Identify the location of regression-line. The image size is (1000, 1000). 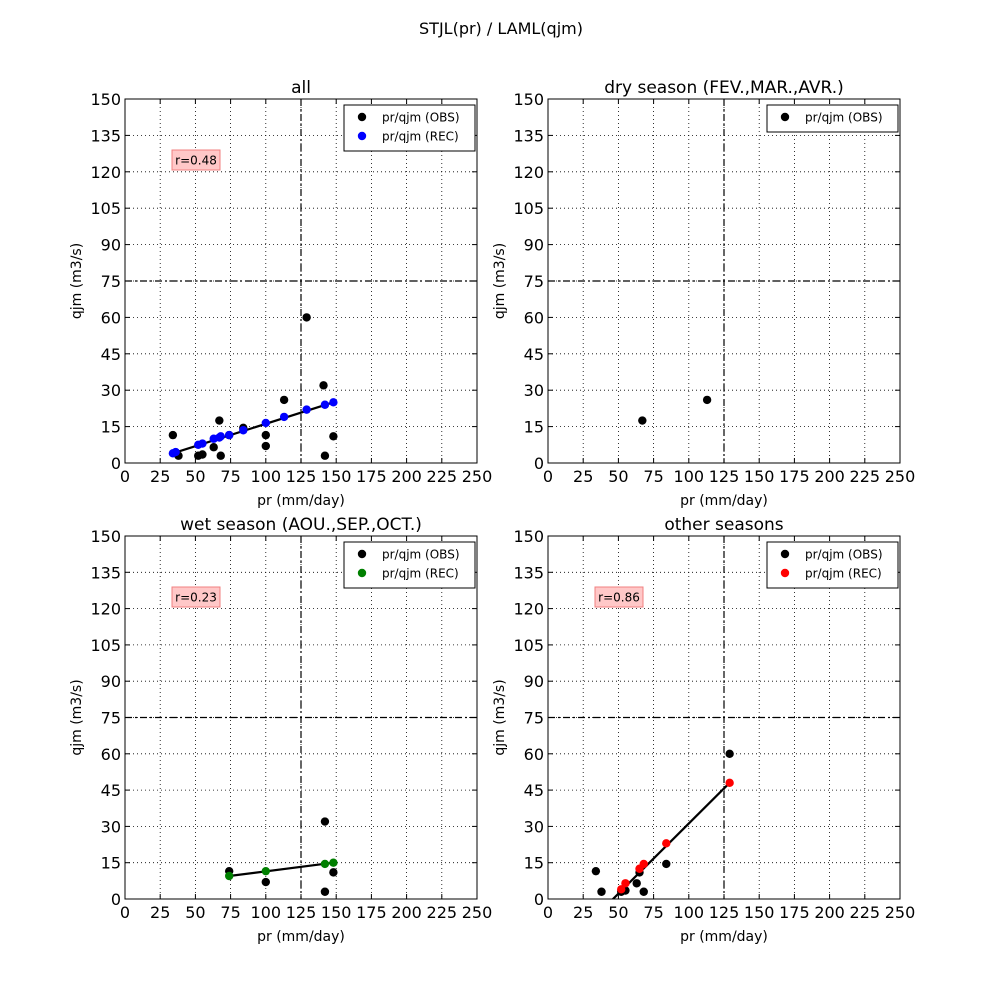
(281, 869).